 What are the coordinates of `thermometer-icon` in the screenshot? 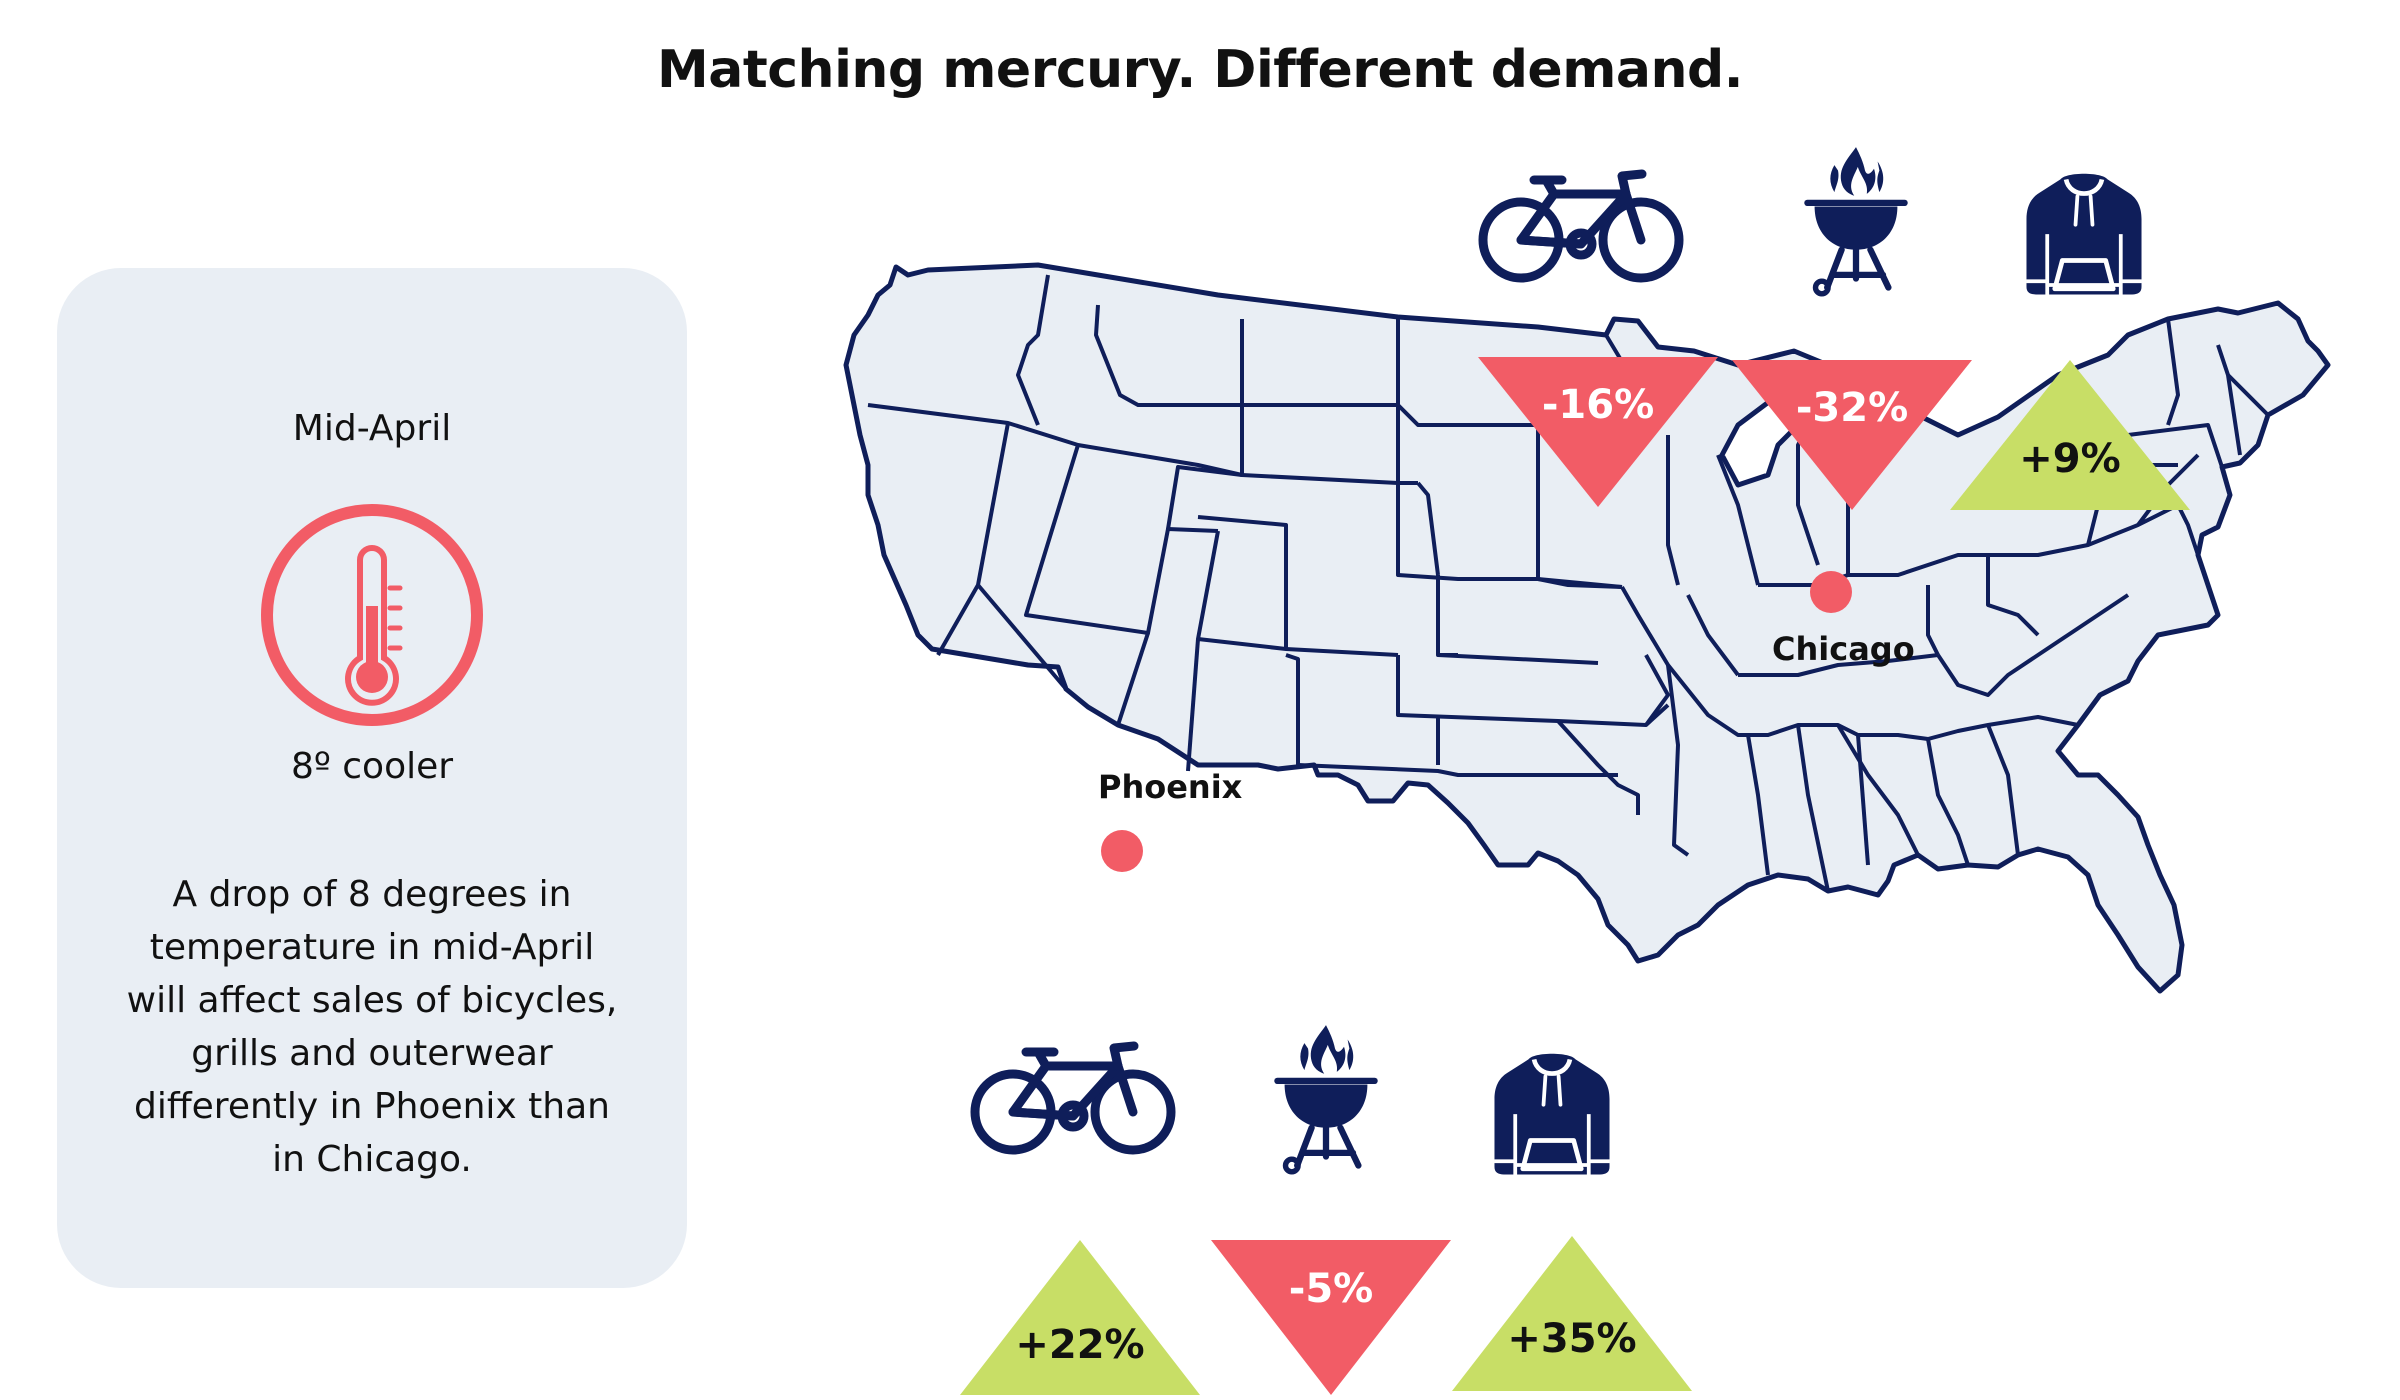 It's located at (372, 615).